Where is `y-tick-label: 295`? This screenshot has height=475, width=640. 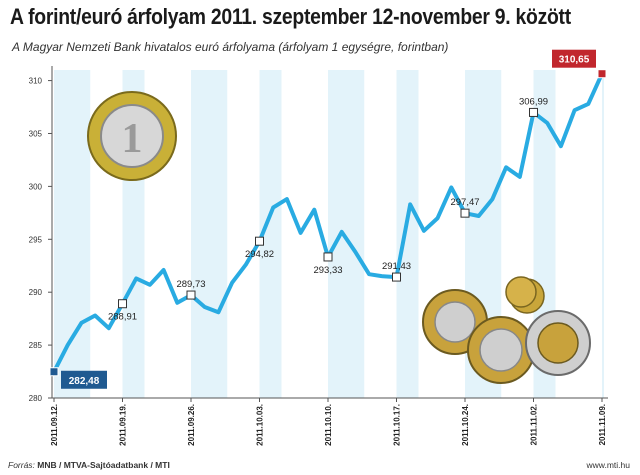
y-tick-label: 295 is located at coordinates (36, 239).